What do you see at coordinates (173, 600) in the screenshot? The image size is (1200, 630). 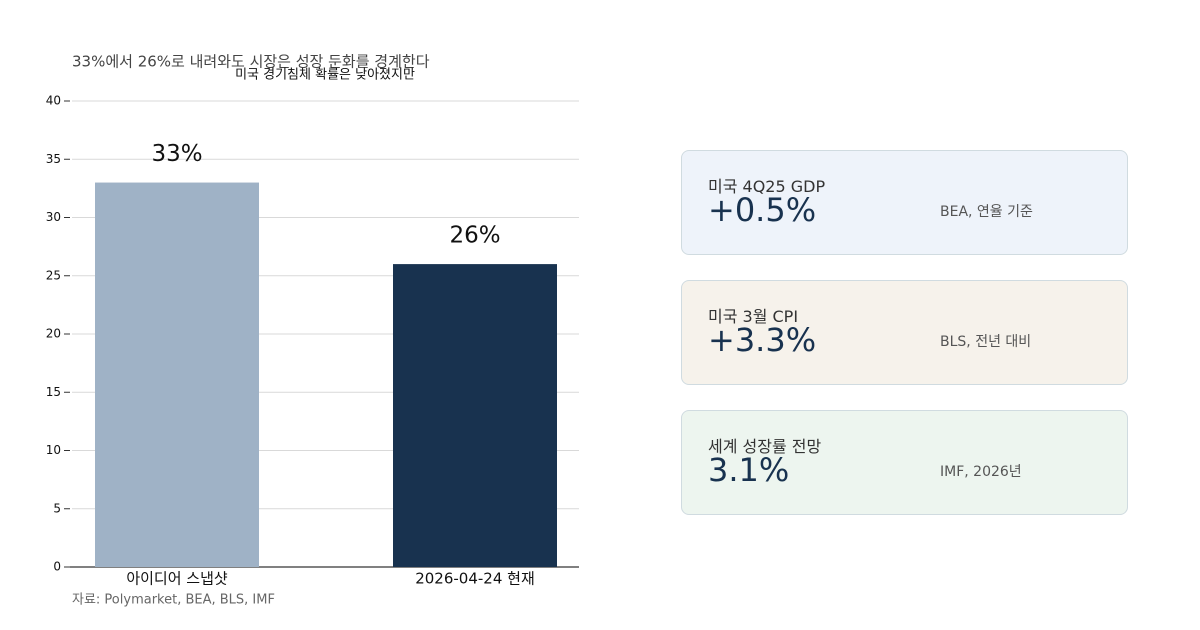 I see `source: 자료: Polymarket, BEA, BLS, IMF` at bounding box center [173, 600].